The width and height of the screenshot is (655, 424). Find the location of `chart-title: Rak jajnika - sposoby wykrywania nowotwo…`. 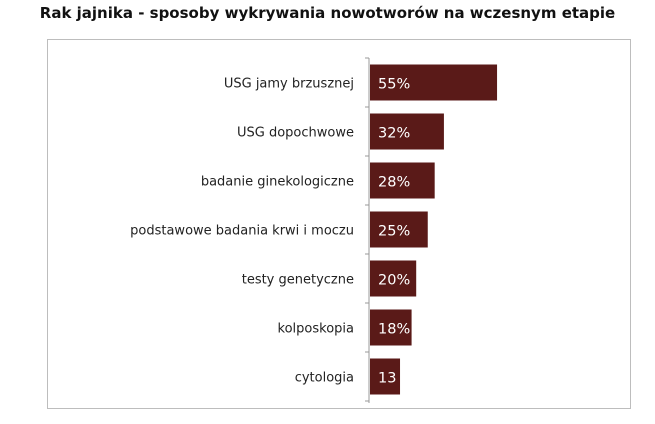

chart-title: Rak jajnika - sposoby wykrywania nowotwo… is located at coordinates (327, 13).